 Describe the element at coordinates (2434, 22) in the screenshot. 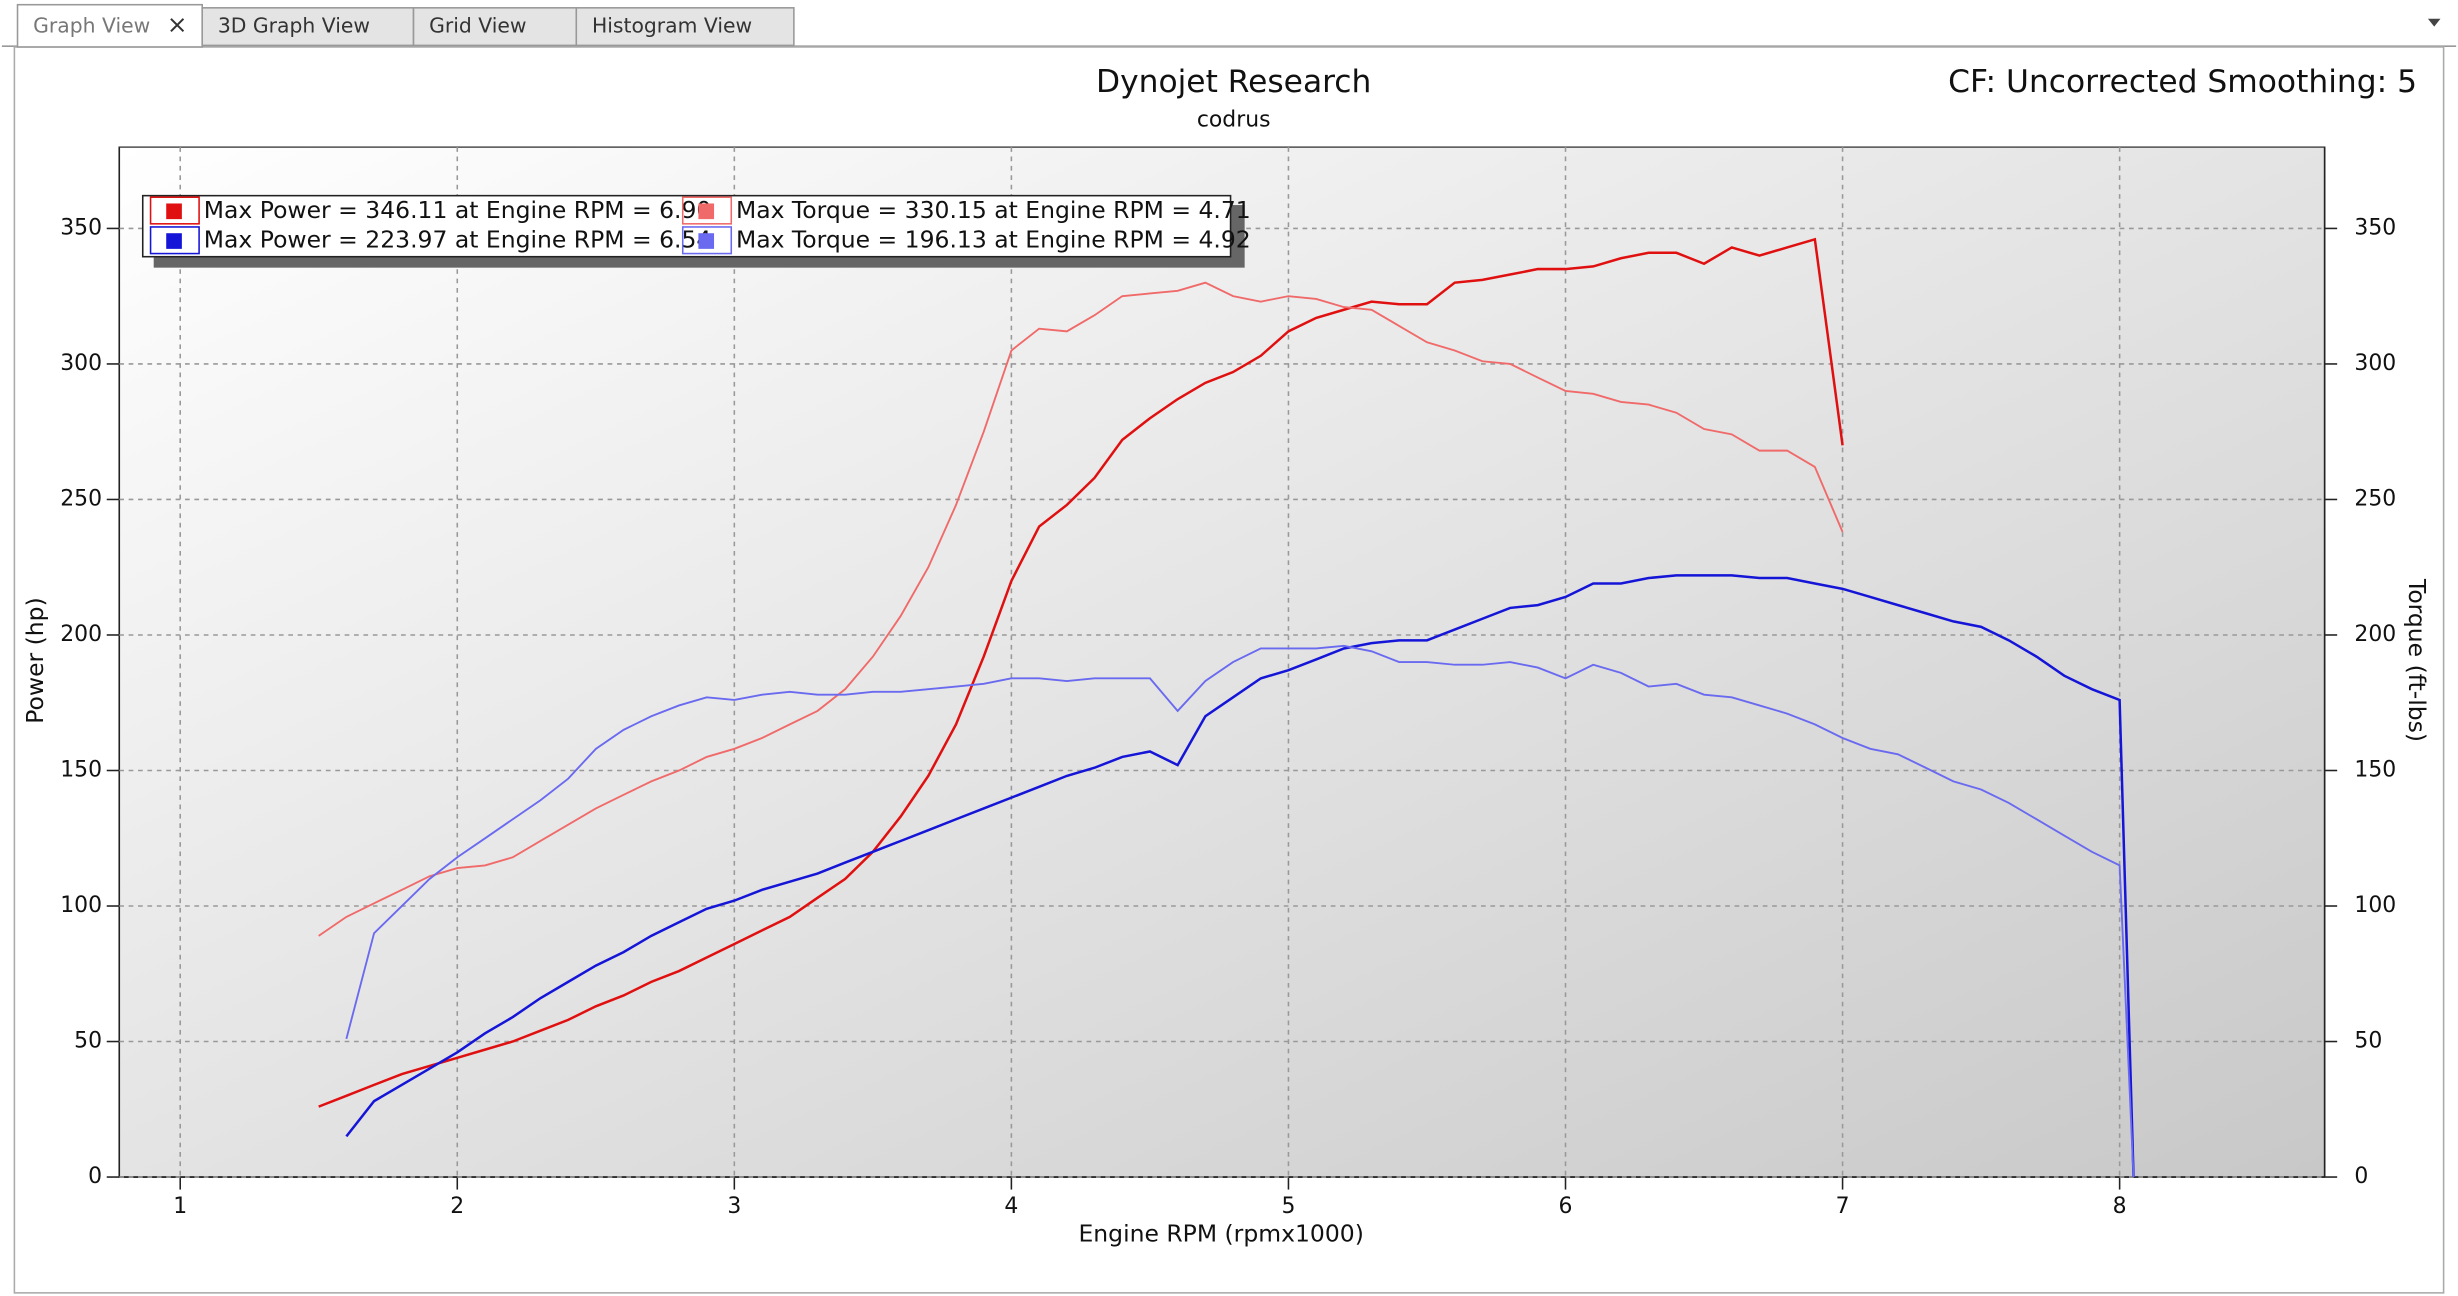

I see `tab-menu-arrow` at that location.